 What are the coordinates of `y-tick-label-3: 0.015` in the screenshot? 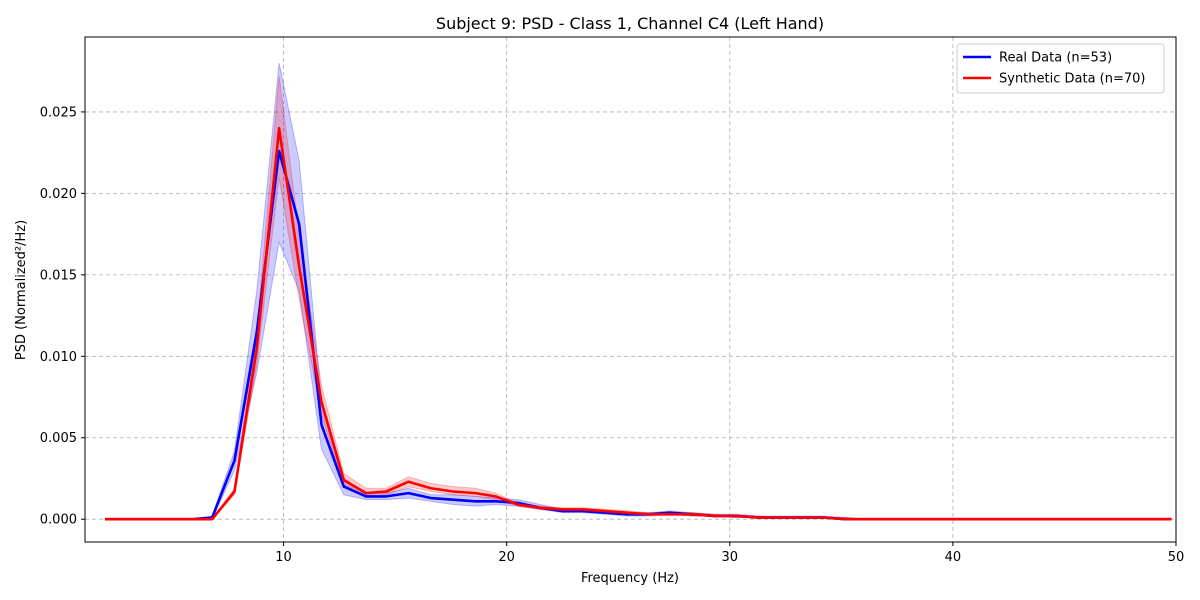 It's located at (58, 275).